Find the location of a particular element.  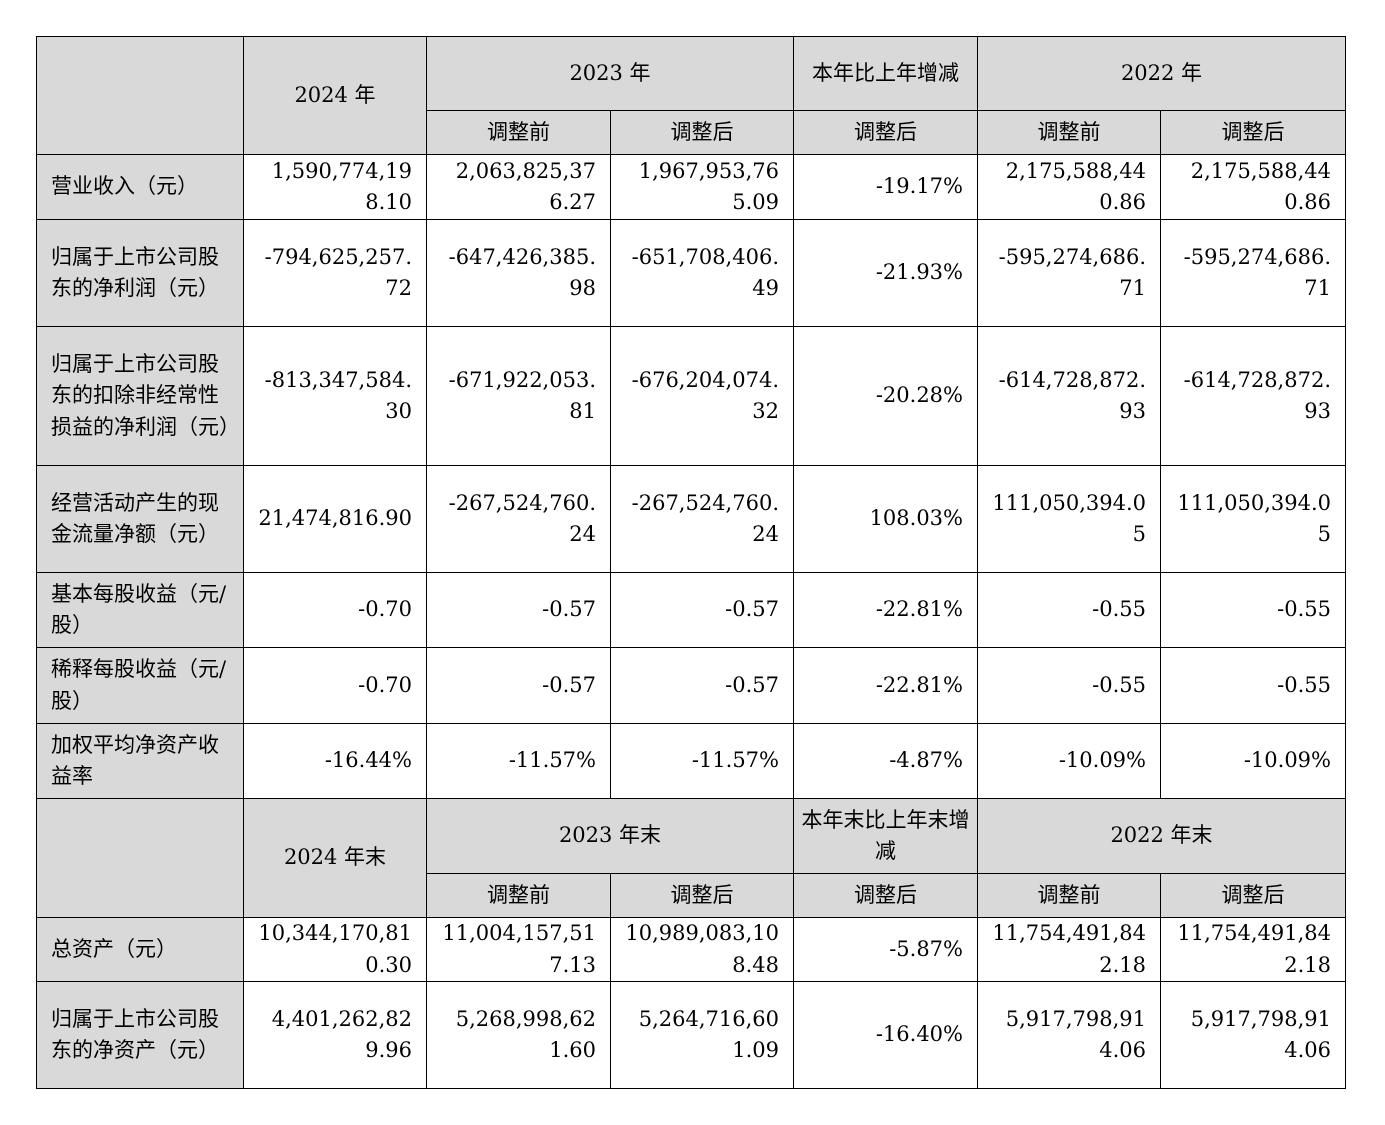

value-2022-after: -10.09% is located at coordinates (1253, 761).